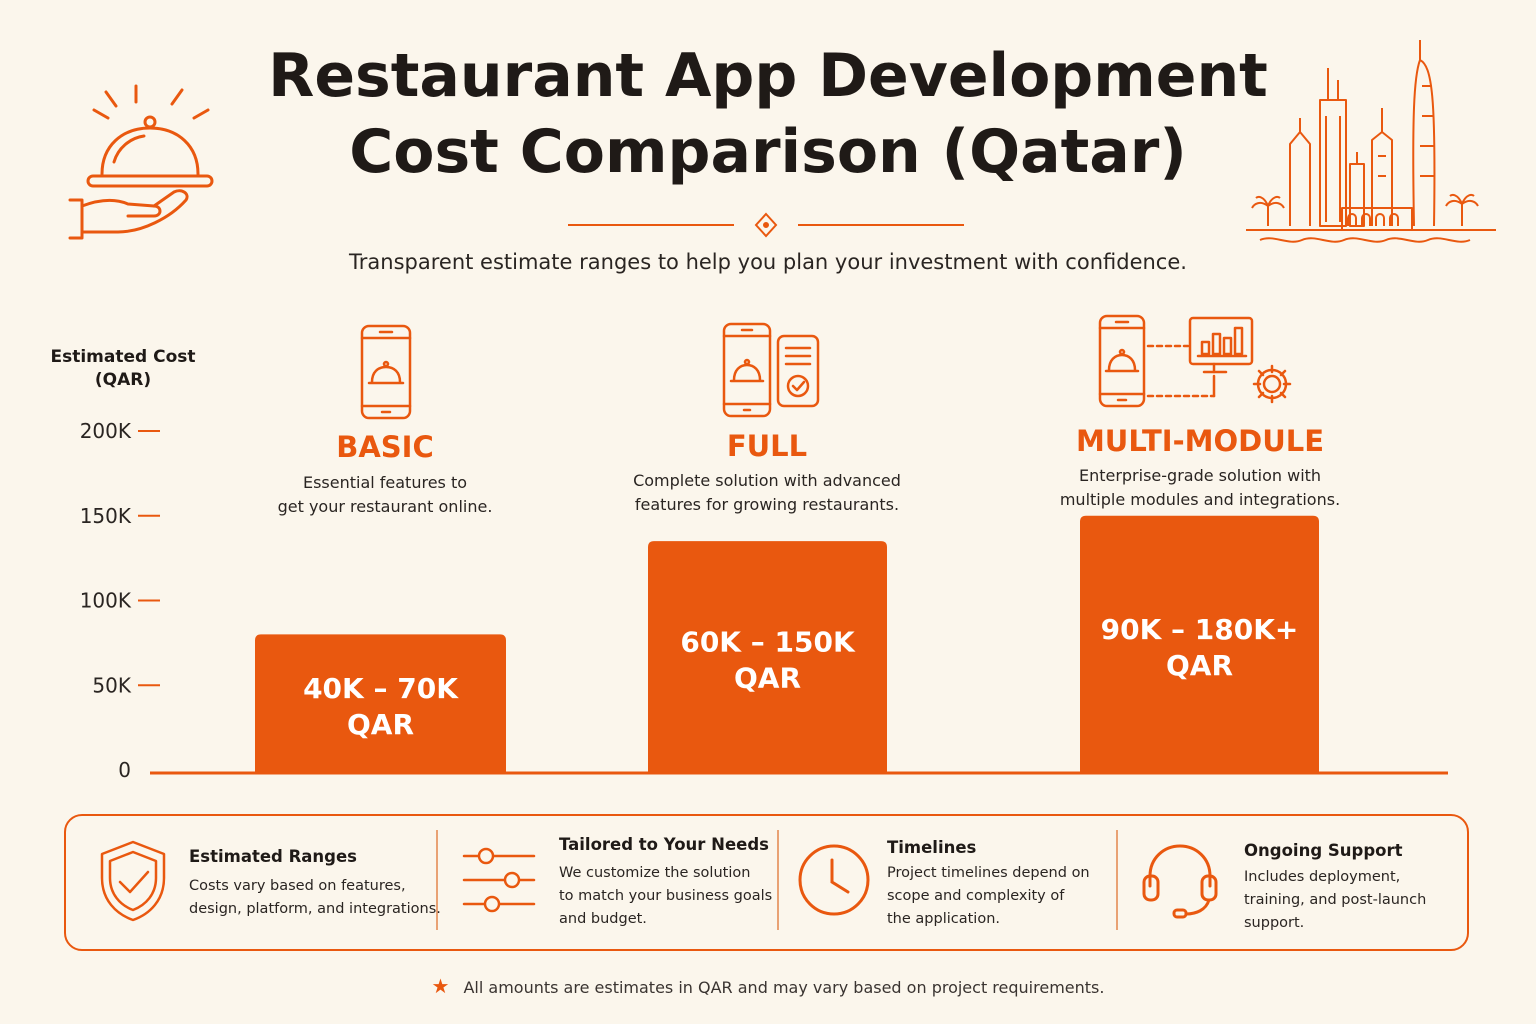 The image size is (1536, 1024). Describe the element at coordinates (386, 372) in the screenshot. I see `phone-cloche-icon` at that location.